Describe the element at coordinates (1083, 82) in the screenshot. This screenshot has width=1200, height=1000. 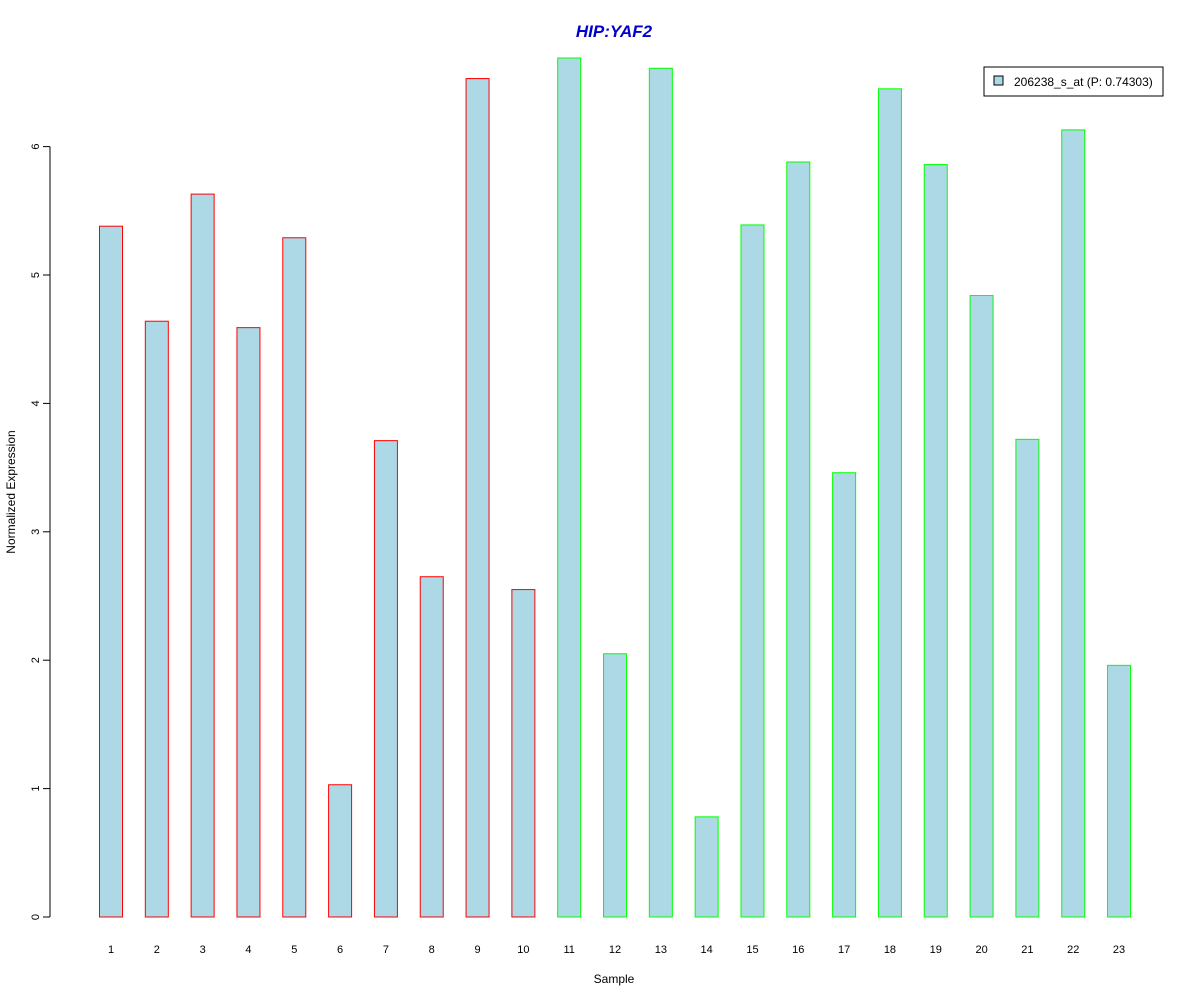
I see `legend-label: 206238_s_at (P: 0.74303)` at that location.